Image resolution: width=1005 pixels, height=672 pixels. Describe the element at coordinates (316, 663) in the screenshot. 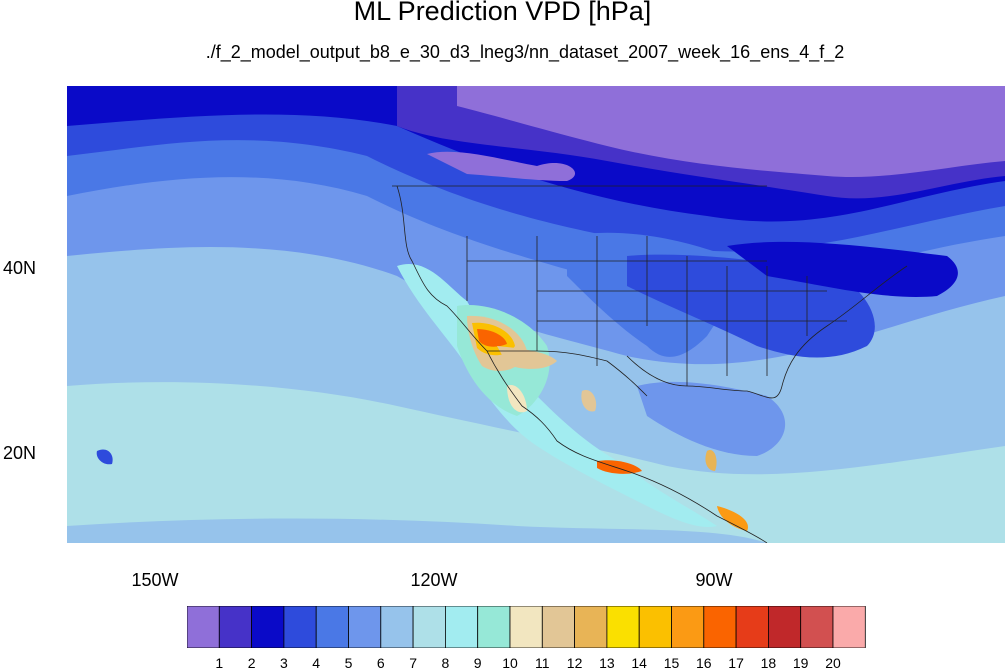

I see `colorbar-tick-label: 4` at that location.